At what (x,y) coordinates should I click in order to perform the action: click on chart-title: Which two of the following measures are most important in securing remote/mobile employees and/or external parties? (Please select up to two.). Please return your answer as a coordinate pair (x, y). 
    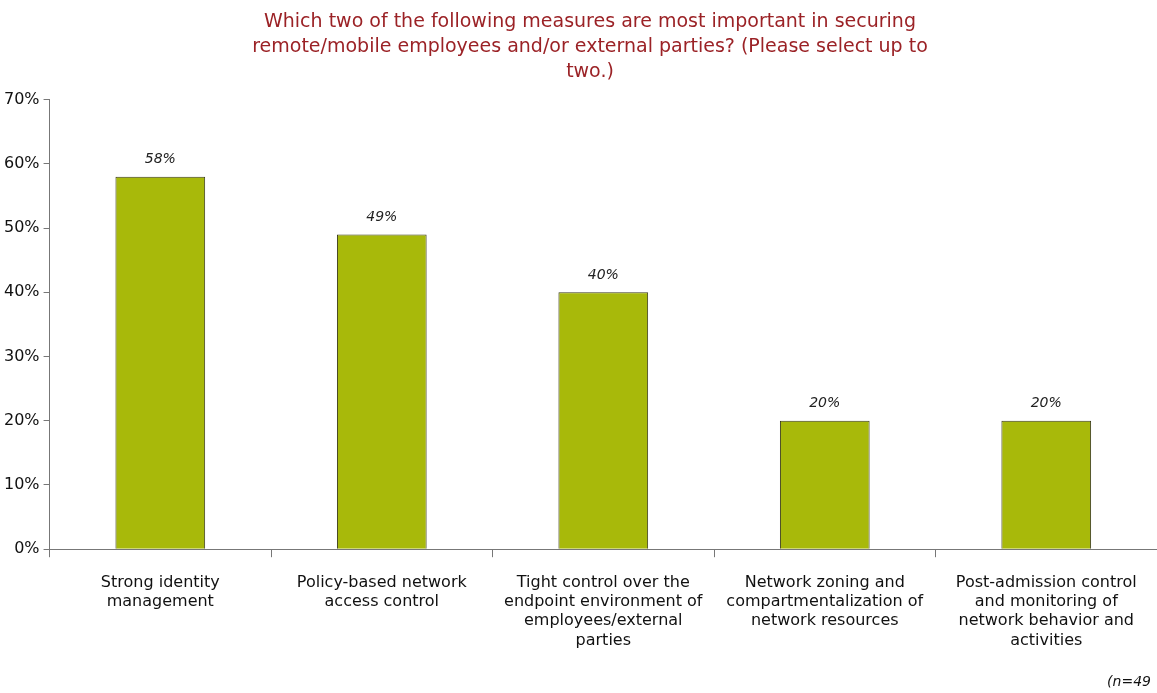
    Looking at the image, I should click on (590, 45).